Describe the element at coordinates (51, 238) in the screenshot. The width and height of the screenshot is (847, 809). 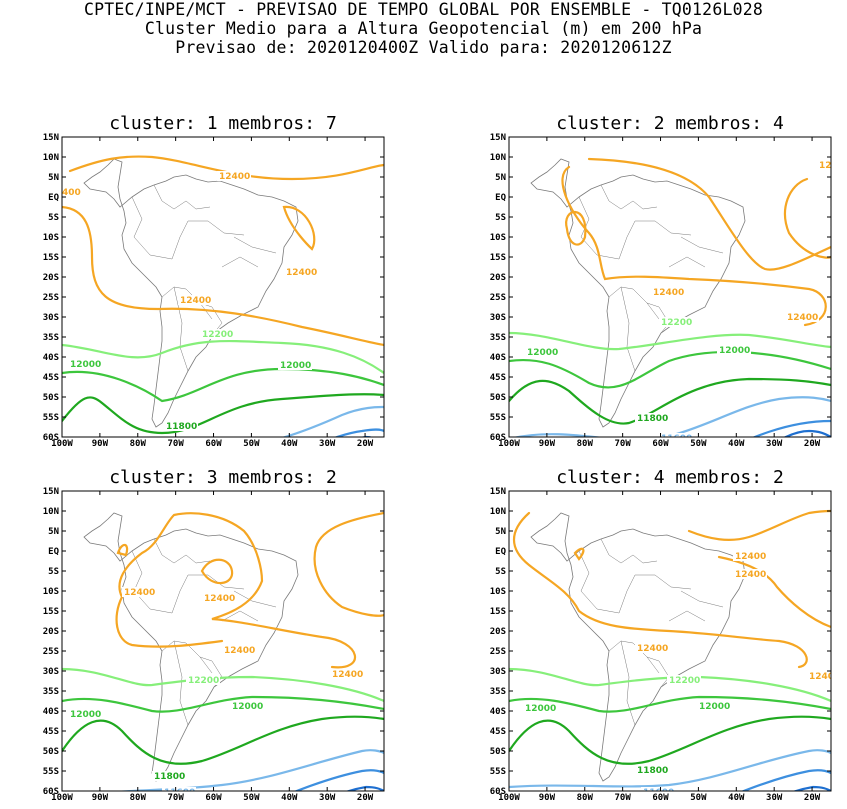
I see `lat-tick-label: 10S` at that location.